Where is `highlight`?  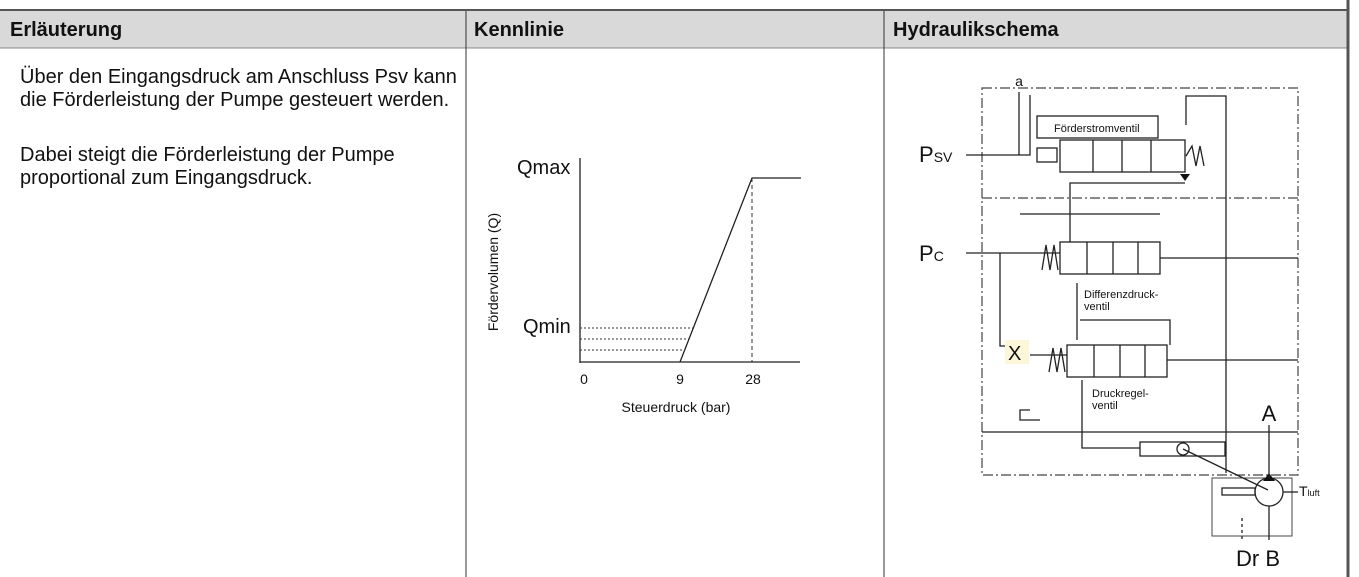 highlight is located at coordinates (1017, 352).